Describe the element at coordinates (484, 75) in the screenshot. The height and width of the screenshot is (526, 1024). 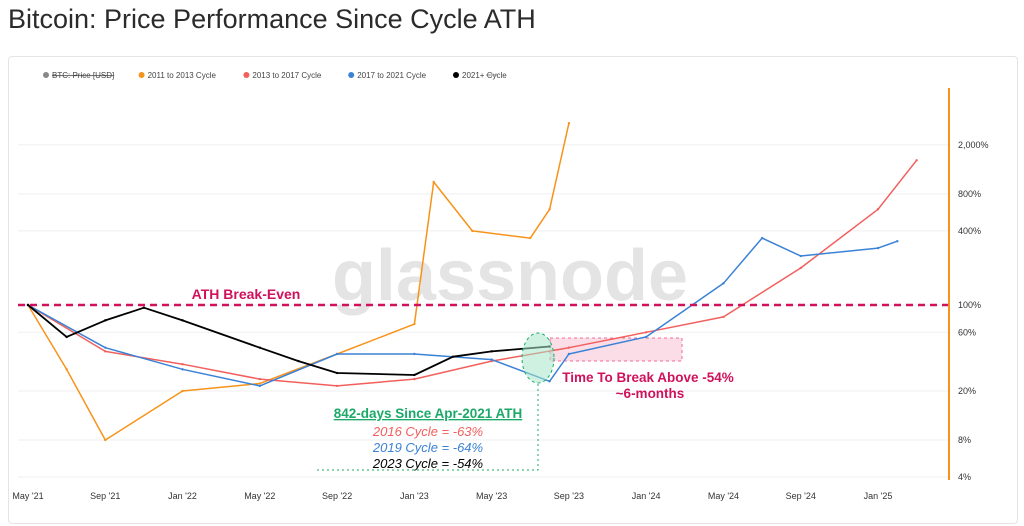
I see `legend-label: 2021+ Cycle` at that location.